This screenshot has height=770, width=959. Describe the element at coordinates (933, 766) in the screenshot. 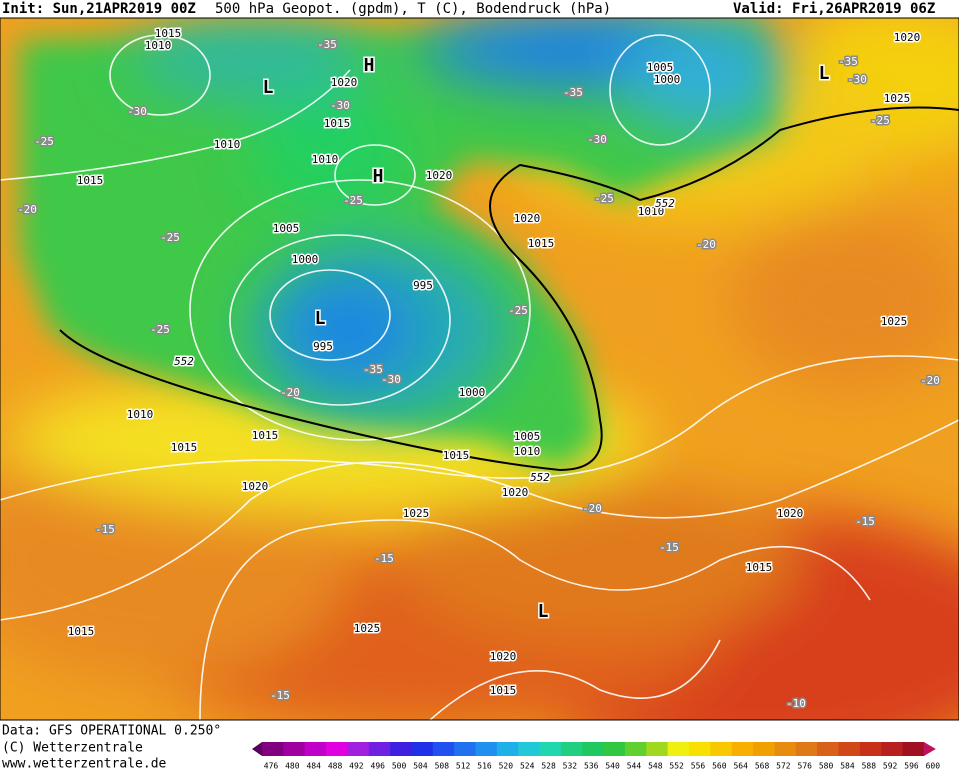

I see `colorbar-label: 600` at that location.